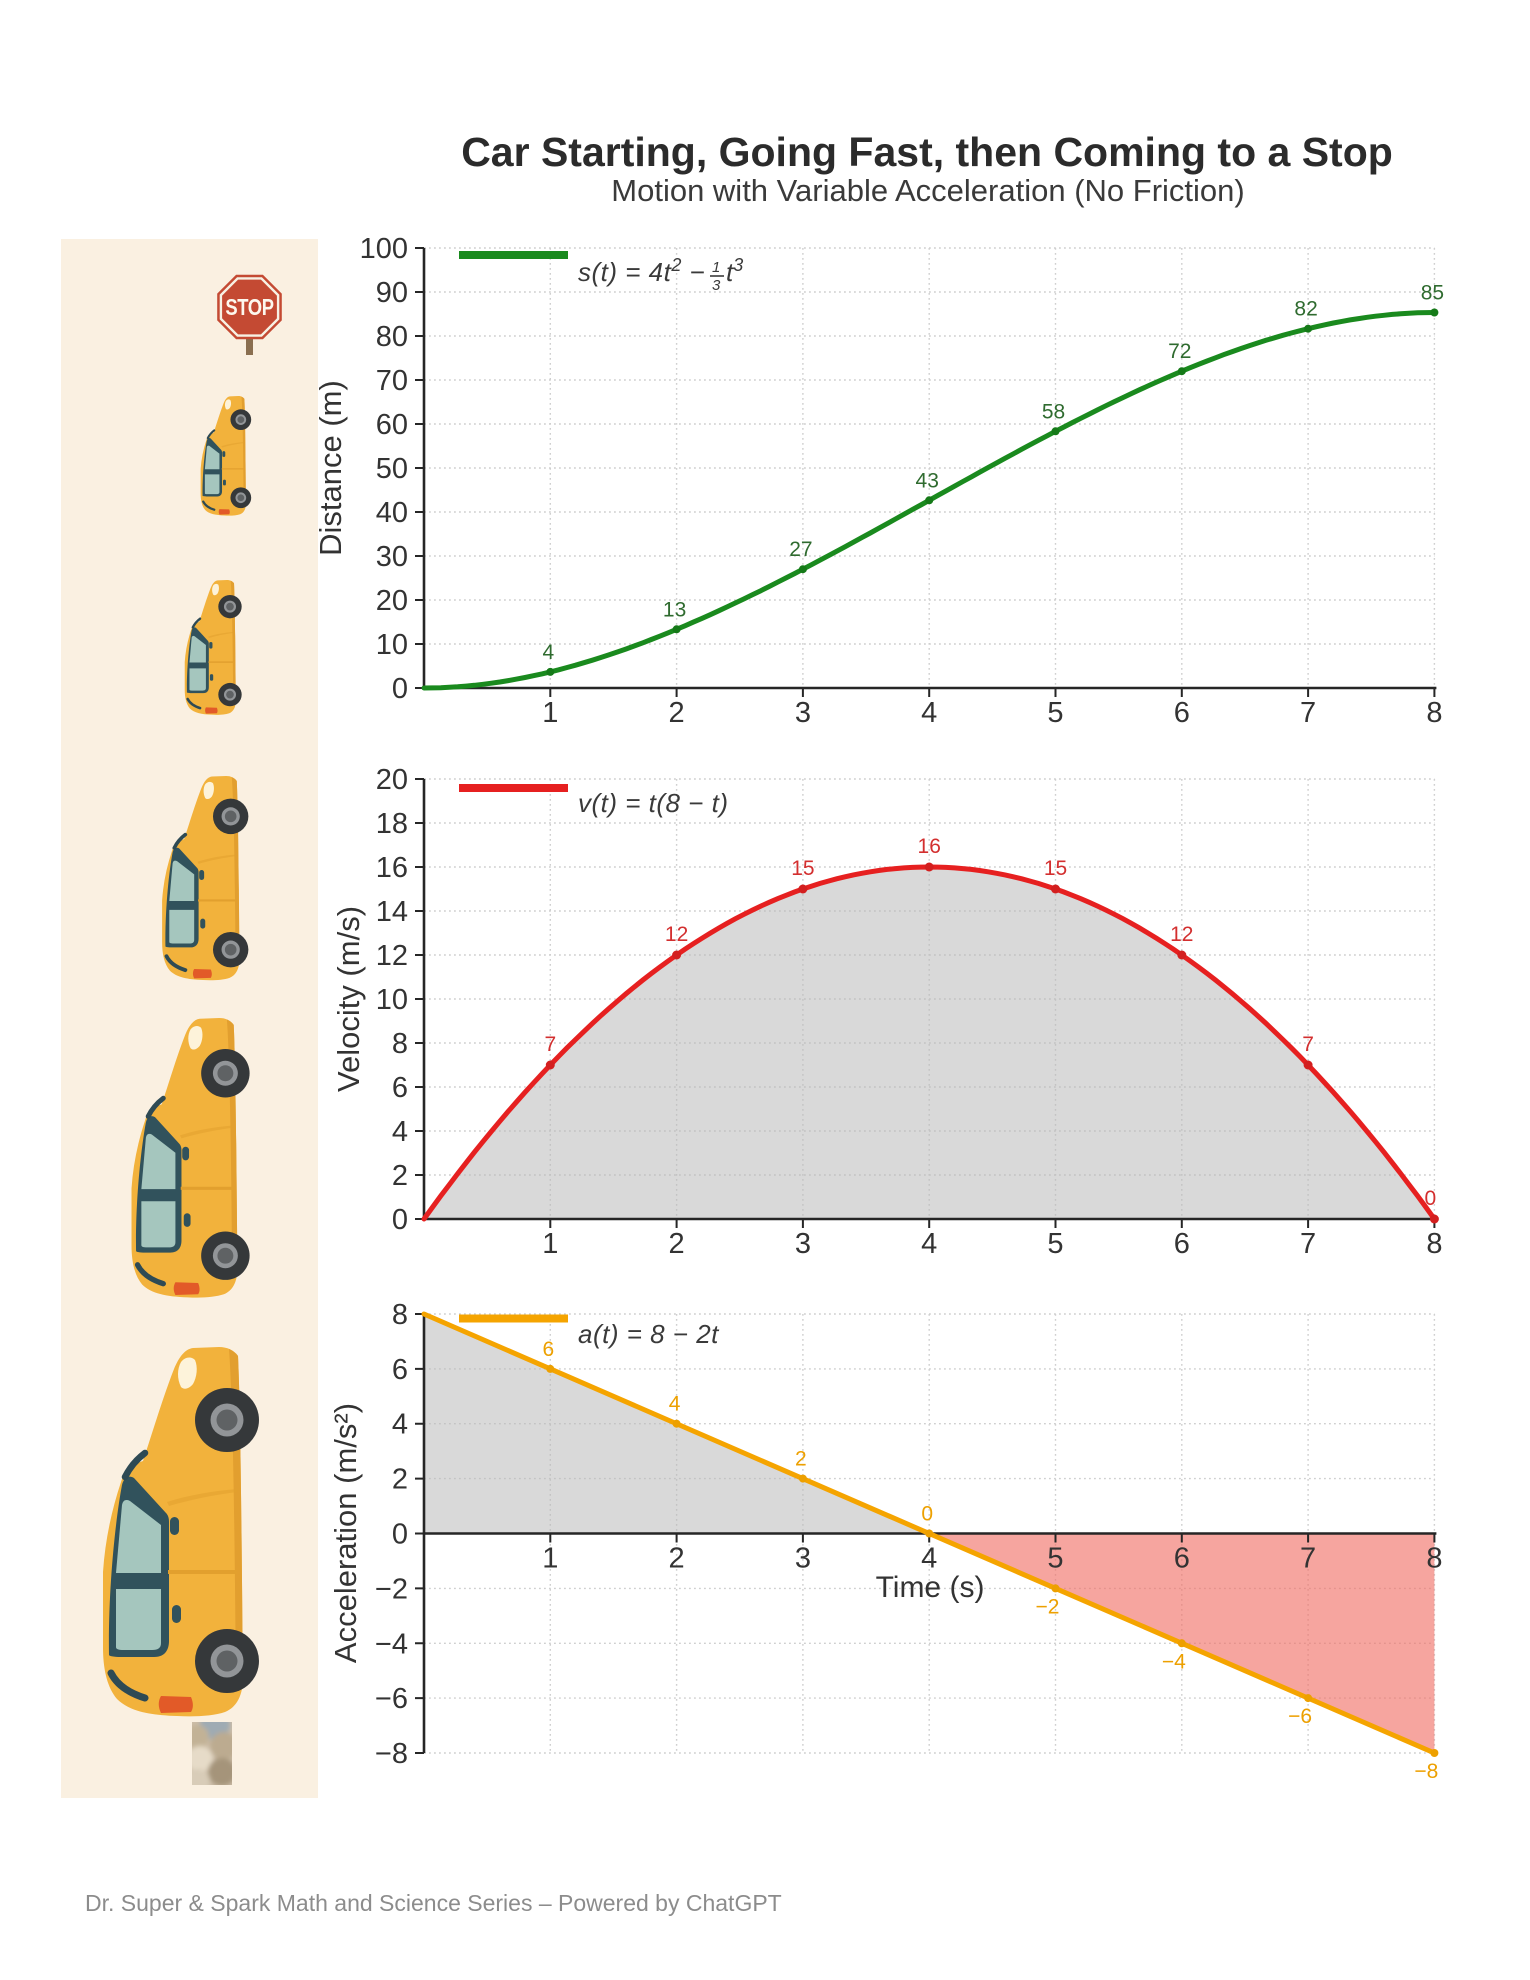  I want to click on svg-text: Time (s), so click(930, 1587).